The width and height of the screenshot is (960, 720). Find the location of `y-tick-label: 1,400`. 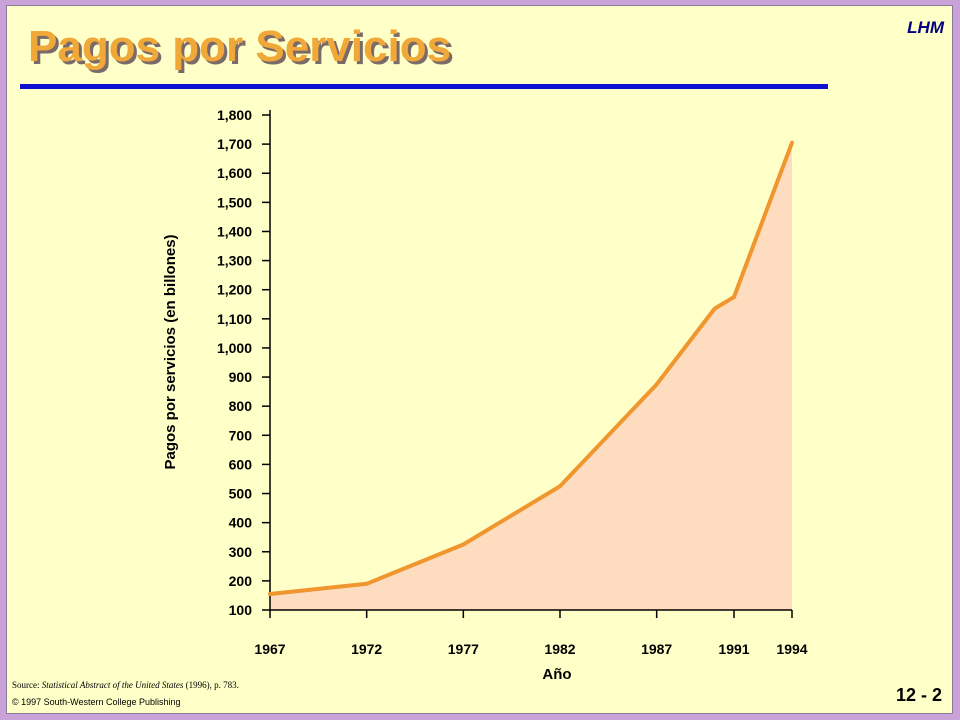

y-tick-label: 1,400 is located at coordinates (234, 231).